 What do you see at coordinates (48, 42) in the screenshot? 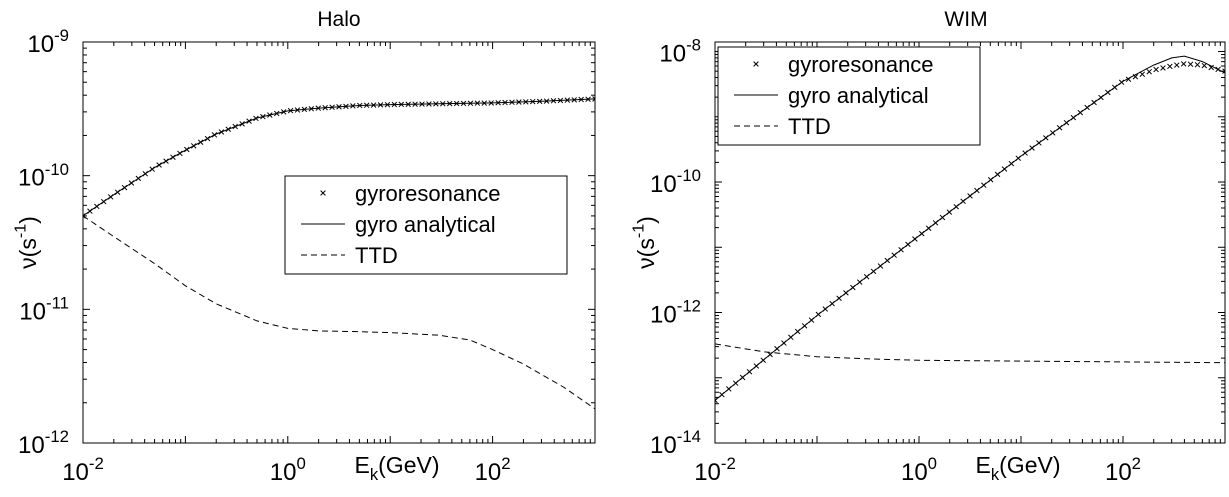
I see `y-tick-label: 10⁻⁹` at bounding box center [48, 42].